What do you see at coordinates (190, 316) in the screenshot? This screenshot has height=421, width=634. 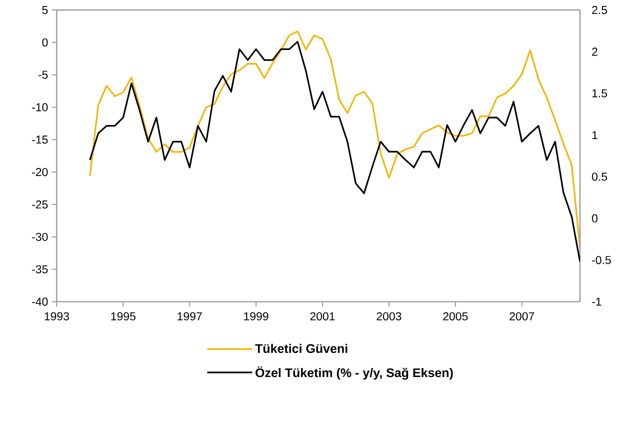 I see `x-tick-label: 1997` at bounding box center [190, 316].